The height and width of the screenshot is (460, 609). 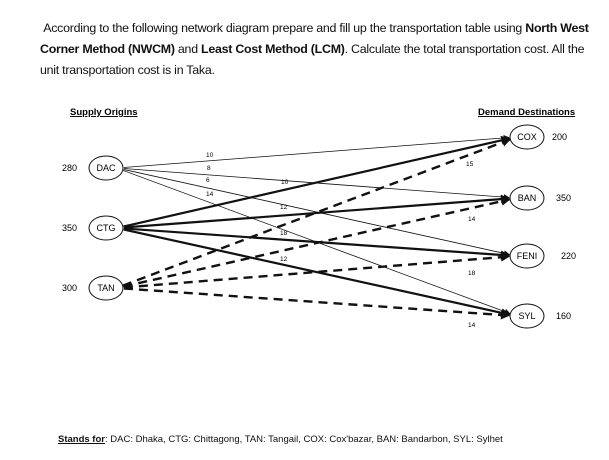 I want to click on edge-ctg-syl, so click(x=317, y=273).